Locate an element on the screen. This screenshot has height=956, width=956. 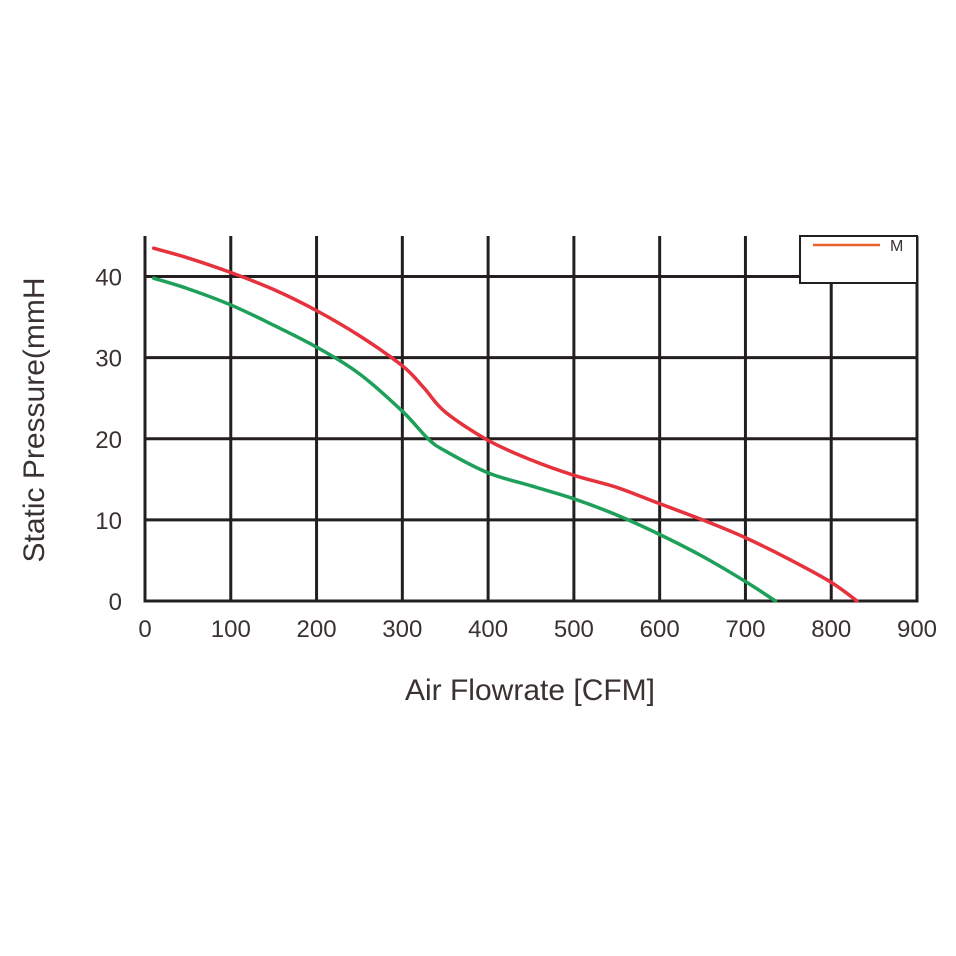
x-tick-label: 900 is located at coordinates (917, 629).